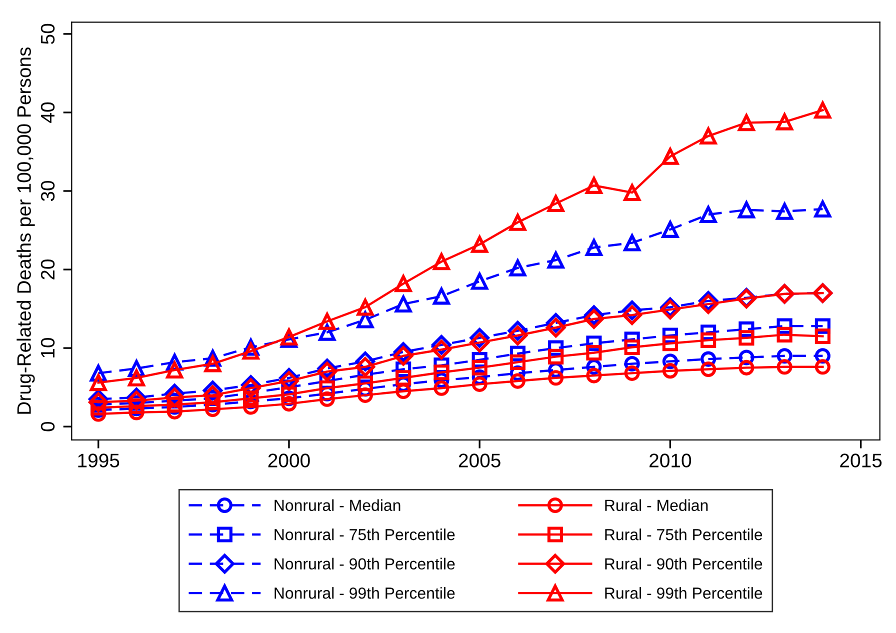 The width and height of the screenshot is (896, 633). I want to click on legend-label: Rural - 75th Percentile, so click(683, 534).